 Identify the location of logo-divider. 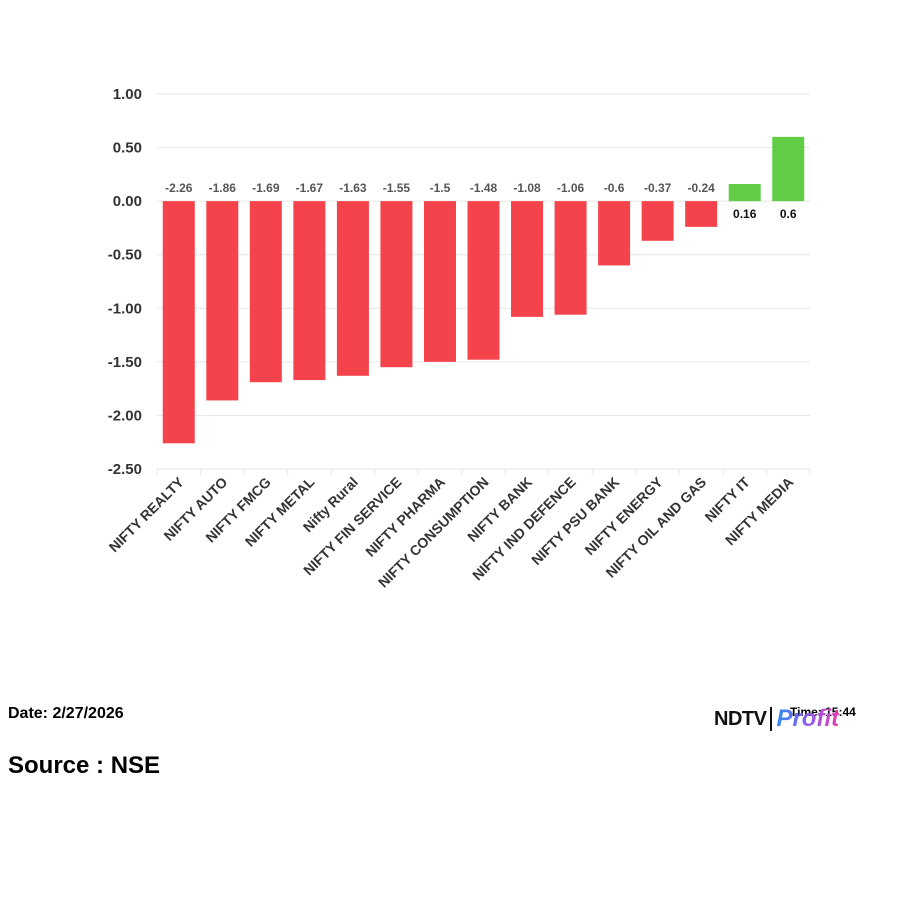
(771, 719).